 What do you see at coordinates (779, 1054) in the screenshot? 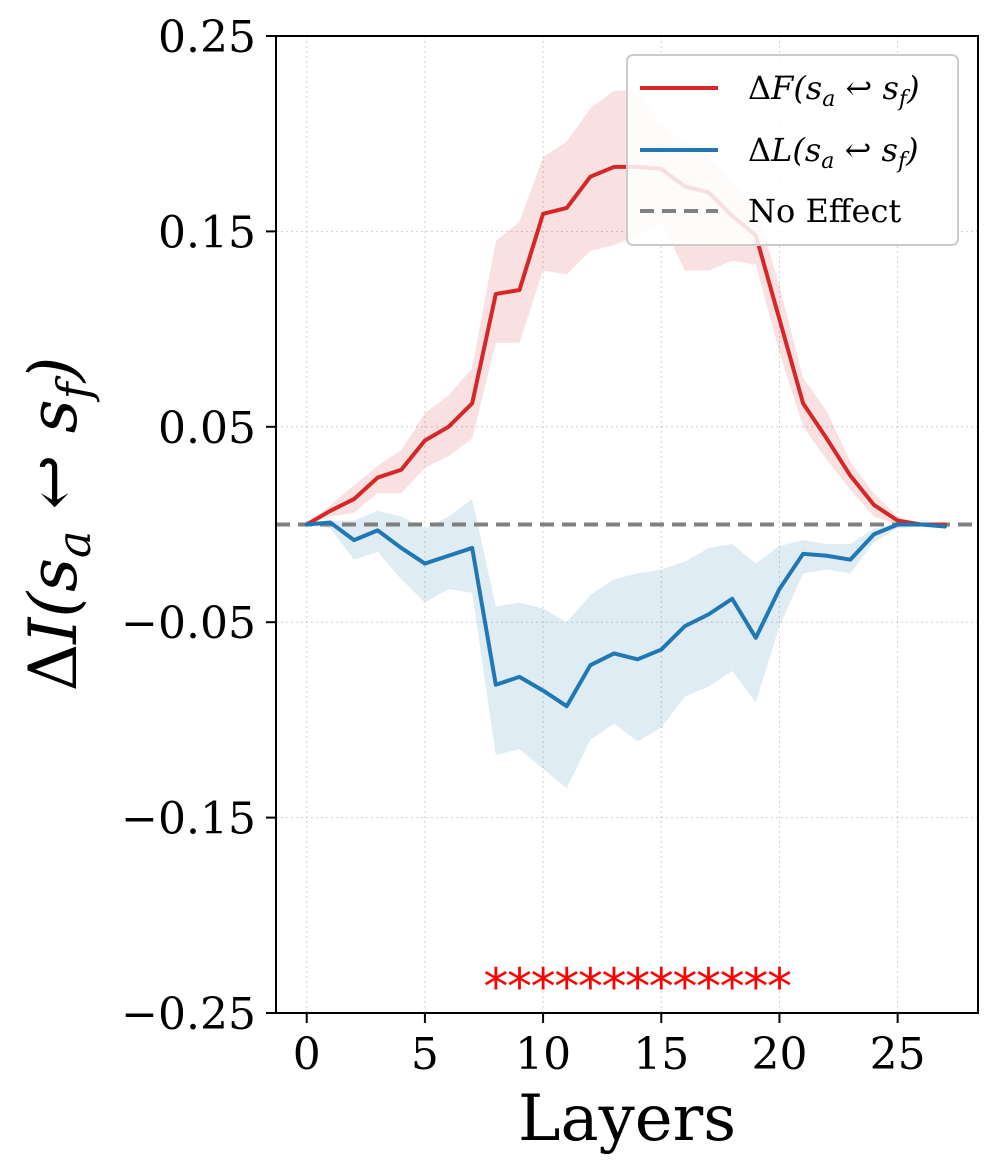
I see `x-tick-label: 20` at bounding box center [779, 1054].